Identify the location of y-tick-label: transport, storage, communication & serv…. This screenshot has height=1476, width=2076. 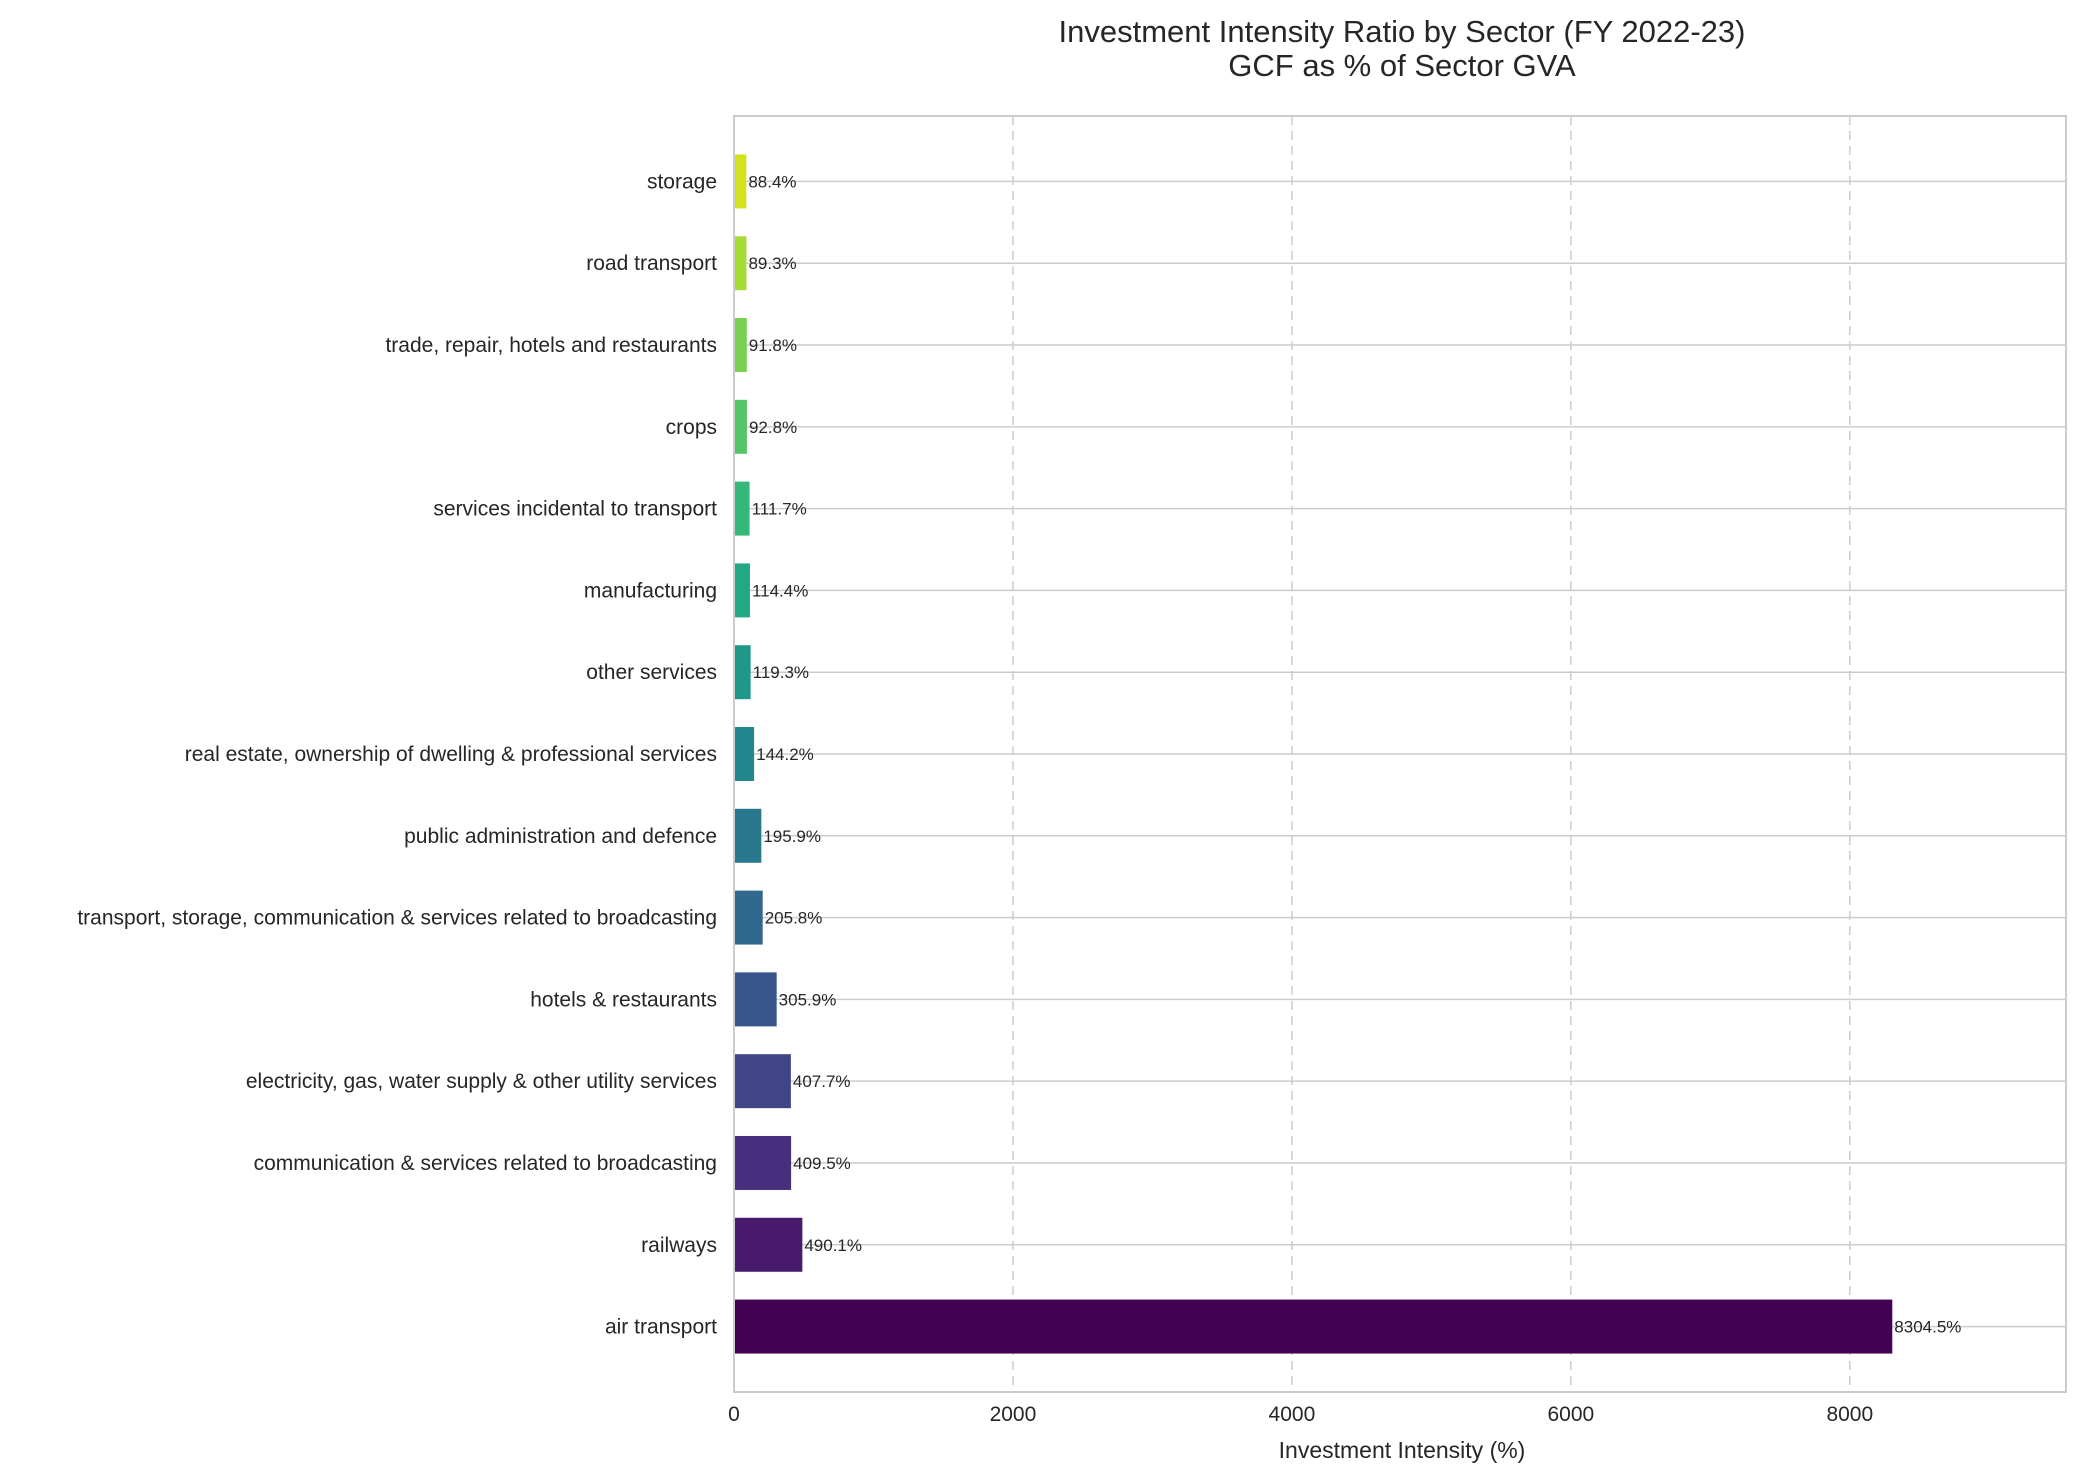
(397, 918).